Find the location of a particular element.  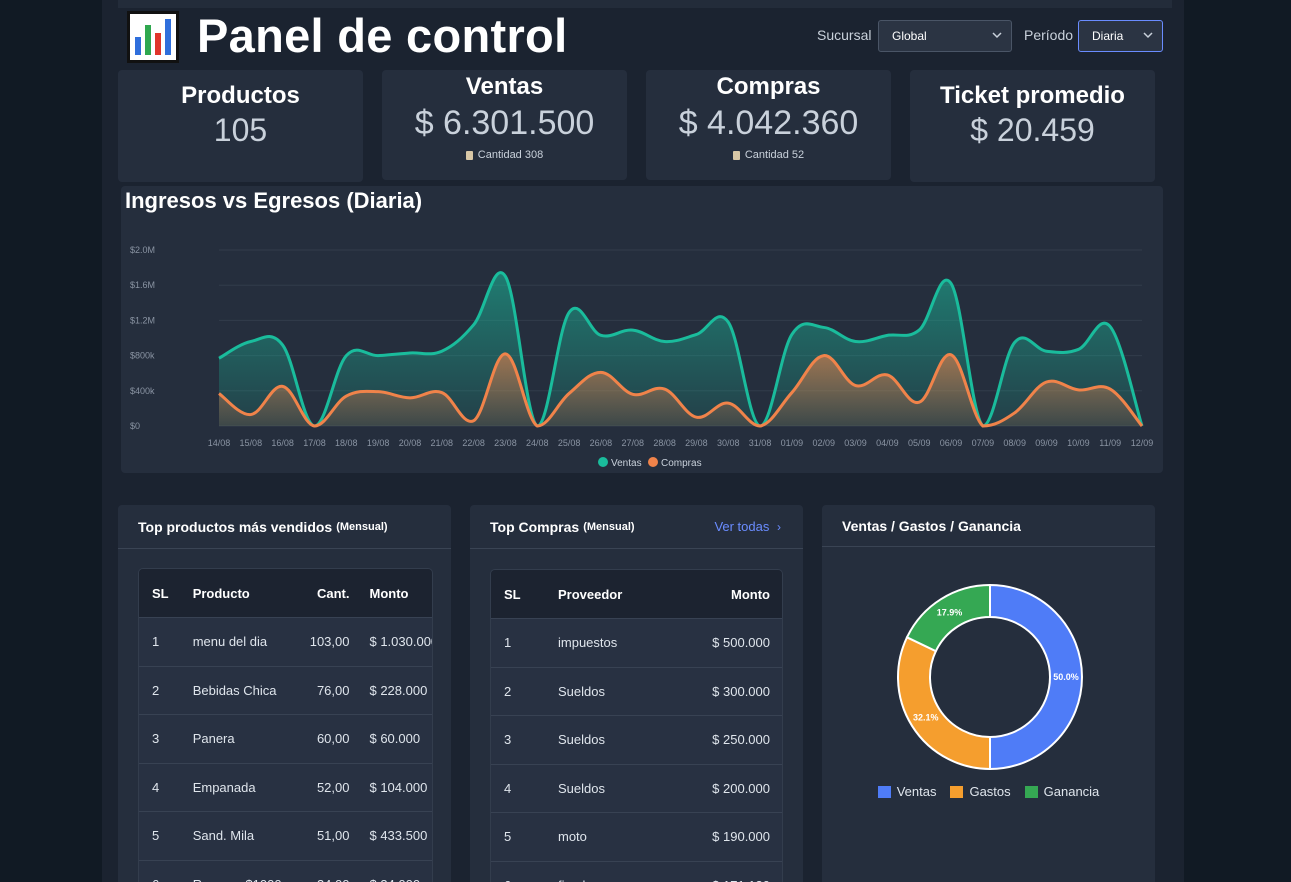

x-tick-label: 04/09 is located at coordinates (887, 443).